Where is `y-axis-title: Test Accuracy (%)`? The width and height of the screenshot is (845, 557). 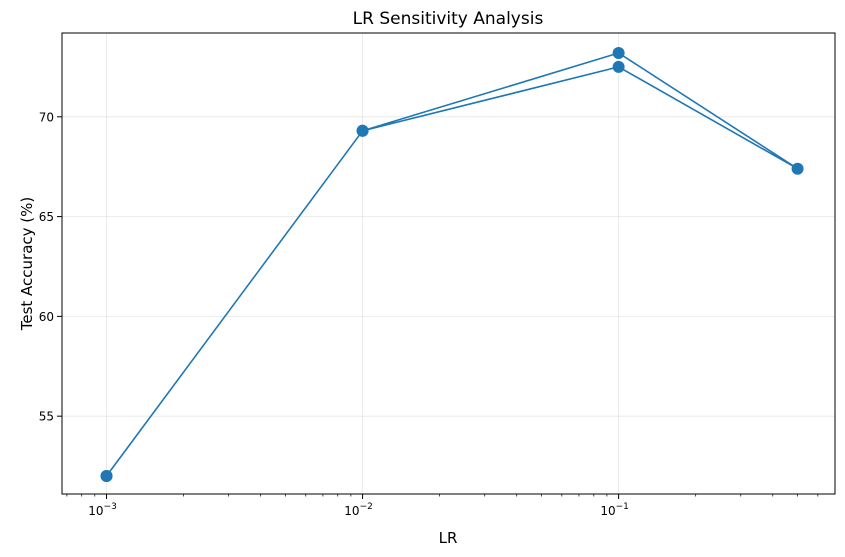
y-axis-title: Test Accuracy (%) is located at coordinates (27, 264).